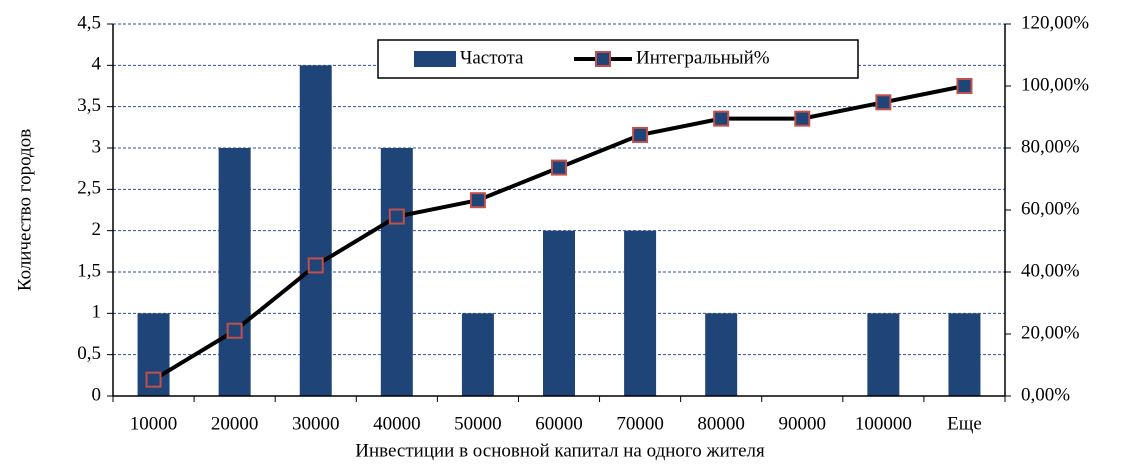 This screenshot has width=1126, height=466. Describe the element at coordinates (435, 59) in the screenshot. I see `legend-swatch` at that location.